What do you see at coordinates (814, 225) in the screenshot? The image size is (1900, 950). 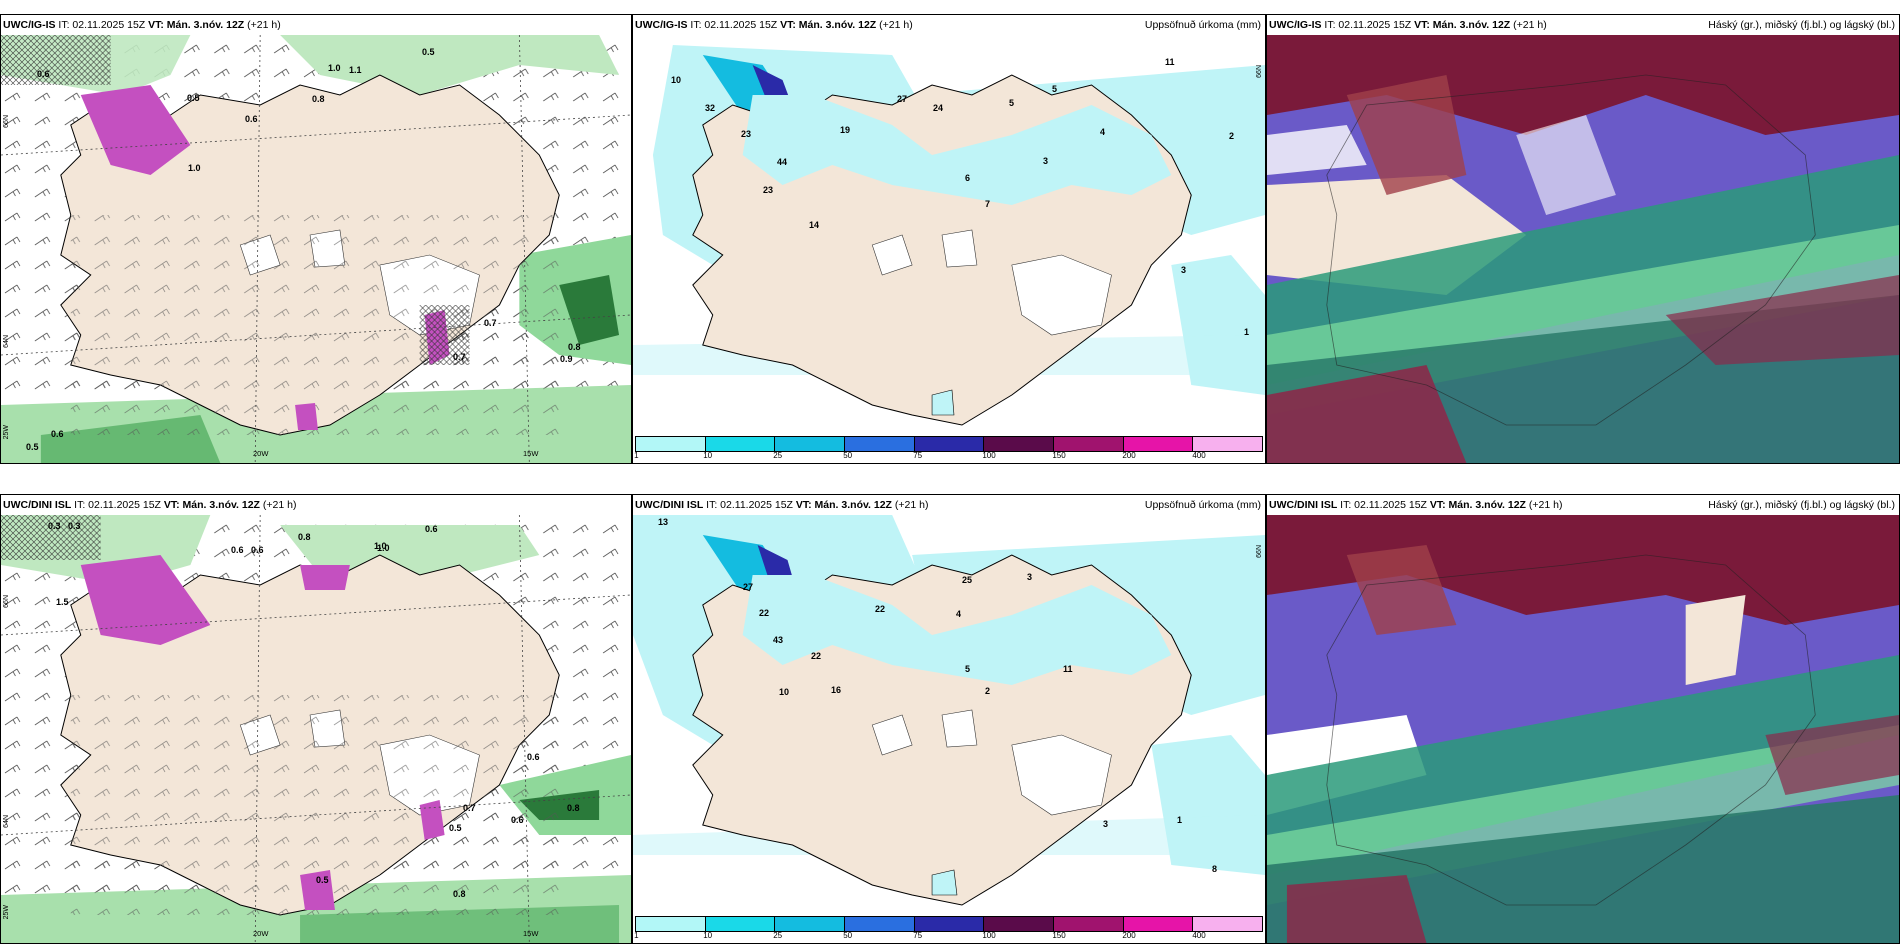 I see `map-value-label: 14` at bounding box center [814, 225].